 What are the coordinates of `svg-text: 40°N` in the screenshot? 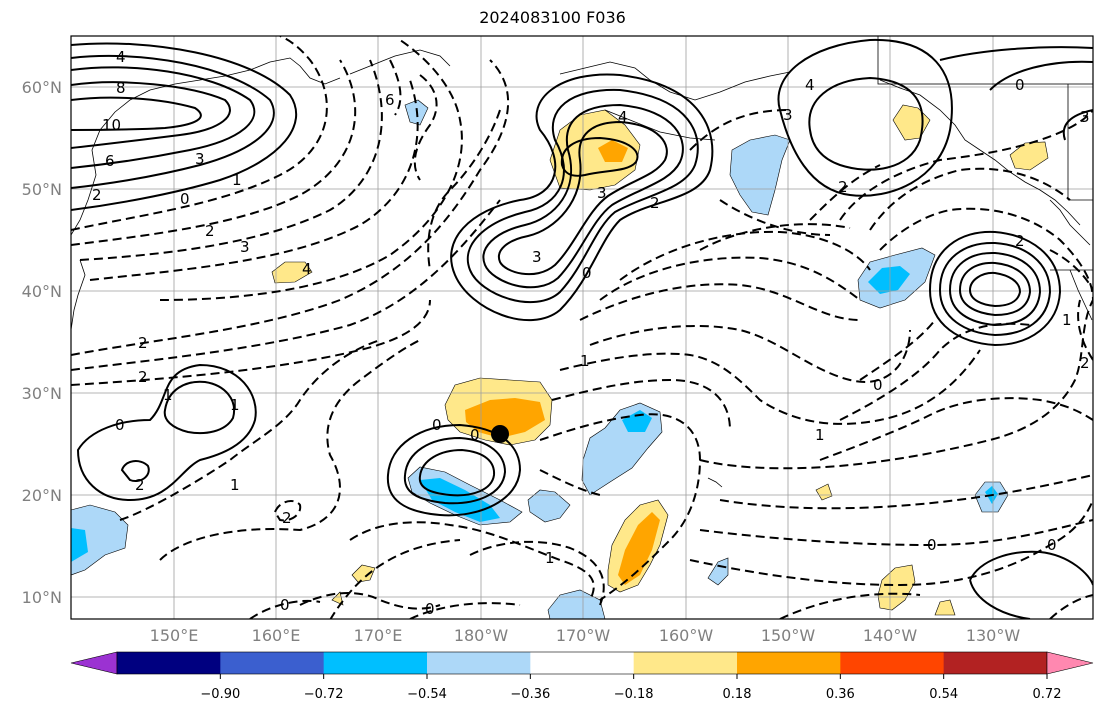 It's located at (42, 291).